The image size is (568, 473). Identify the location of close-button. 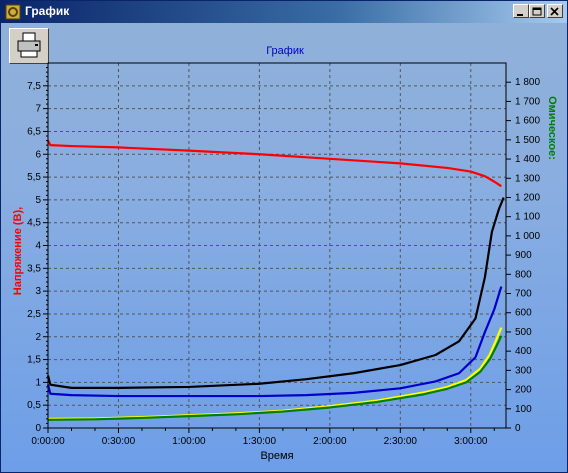
(555, 11).